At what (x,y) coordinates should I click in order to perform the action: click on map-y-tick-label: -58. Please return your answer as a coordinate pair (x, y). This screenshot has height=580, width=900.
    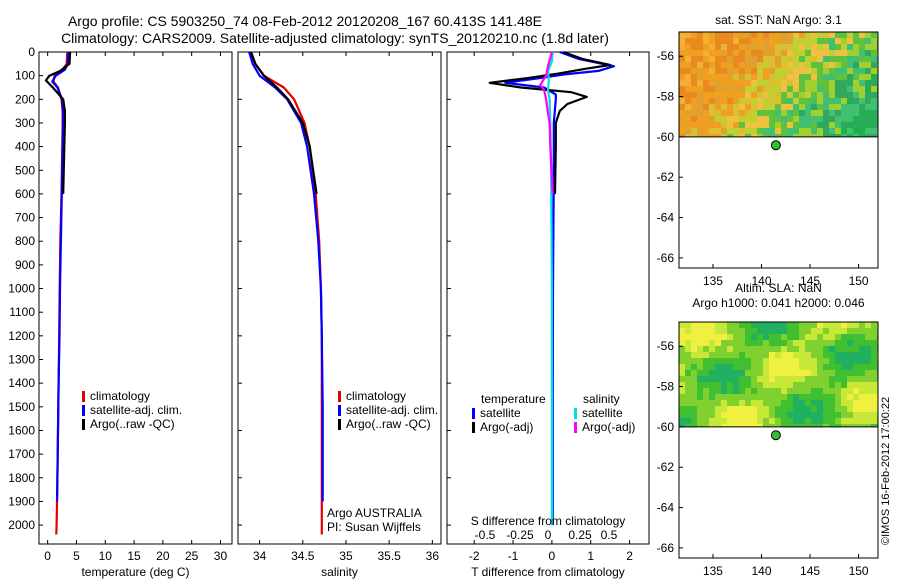
    Looking at the image, I should click on (666, 387).